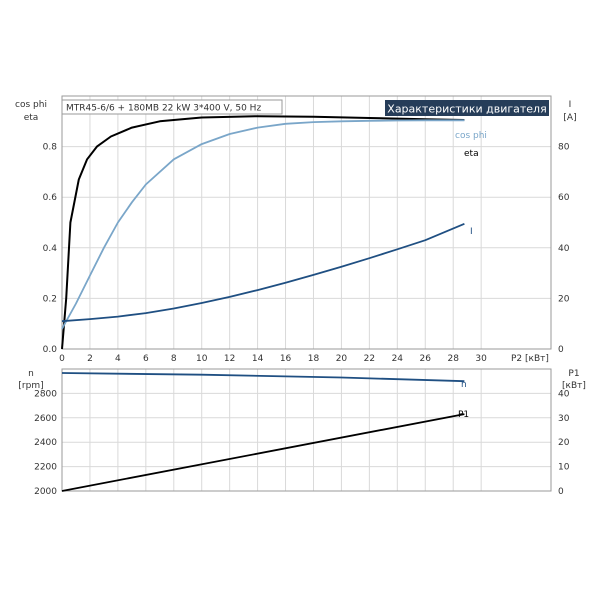  Describe the element at coordinates (471, 154) in the screenshot. I see `series-label-eta: eta` at that location.